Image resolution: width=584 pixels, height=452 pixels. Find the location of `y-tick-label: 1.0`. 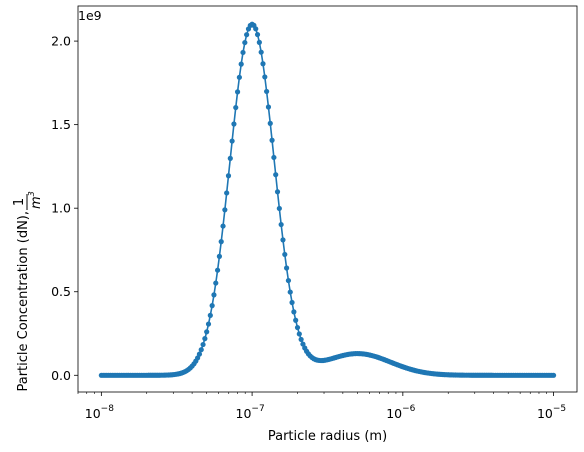

y-tick-label: 1.0 is located at coordinates (61, 208).